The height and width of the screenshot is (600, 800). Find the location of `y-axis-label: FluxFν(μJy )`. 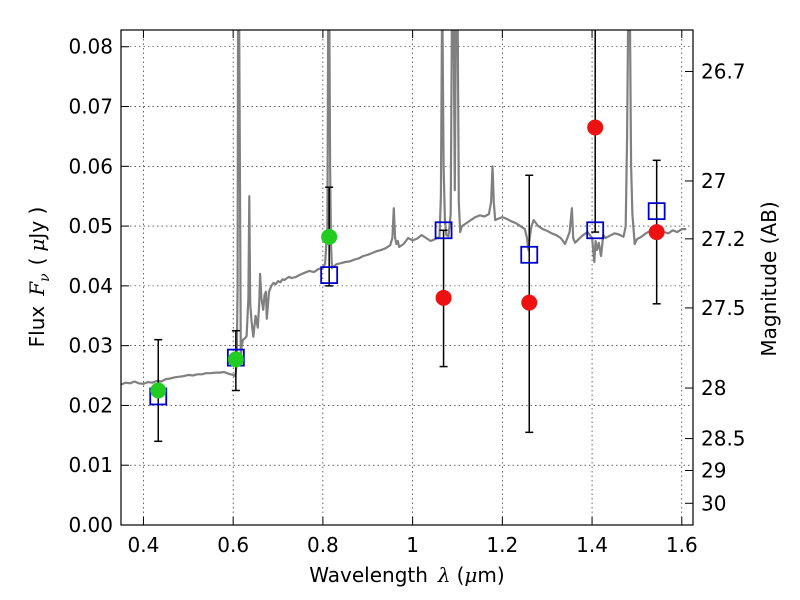

y-axis-label: FluxFν(μJy ) is located at coordinates (39, 277).